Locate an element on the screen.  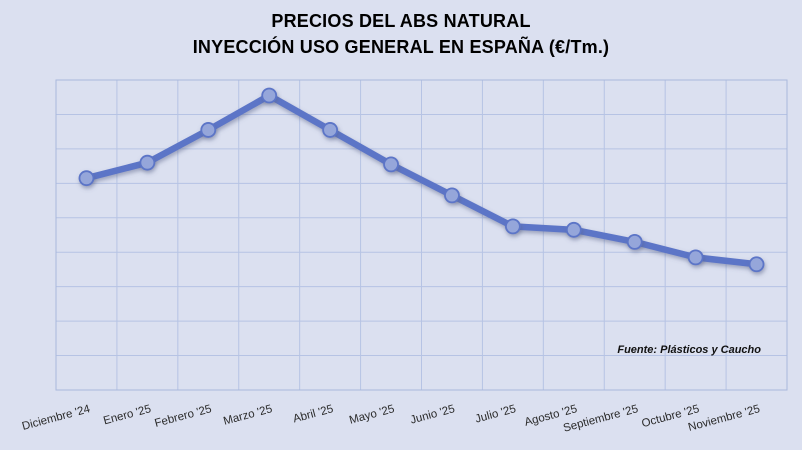
chart-title-line2: INYECCIÓN USO GENERAL EN ESPAÑA (€/Tm.) is located at coordinates (401, 47).